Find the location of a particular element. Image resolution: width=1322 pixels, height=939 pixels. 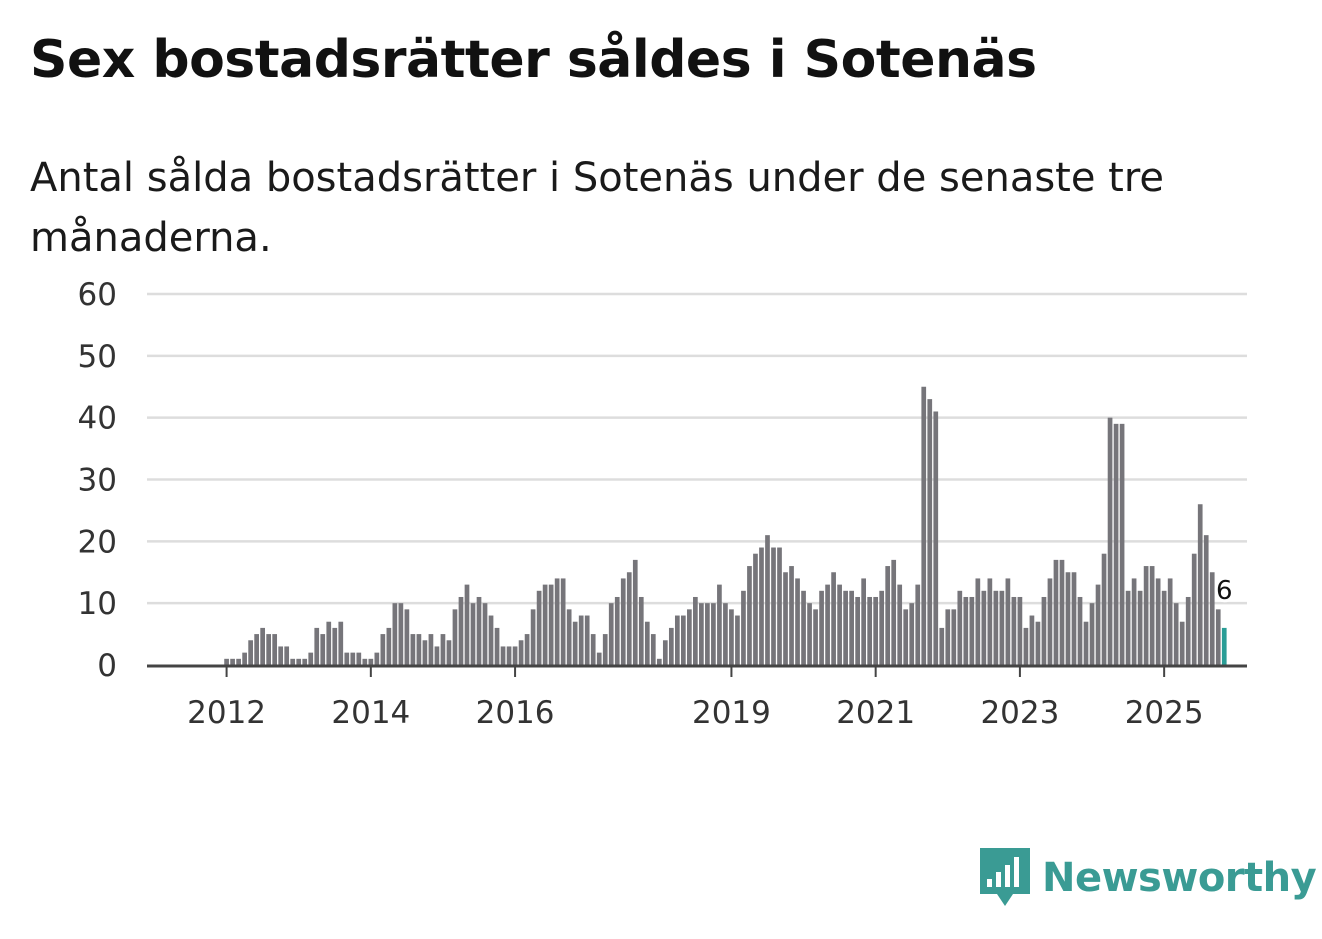

x-tick-label: 2014 is located at coordinates (370, 713).